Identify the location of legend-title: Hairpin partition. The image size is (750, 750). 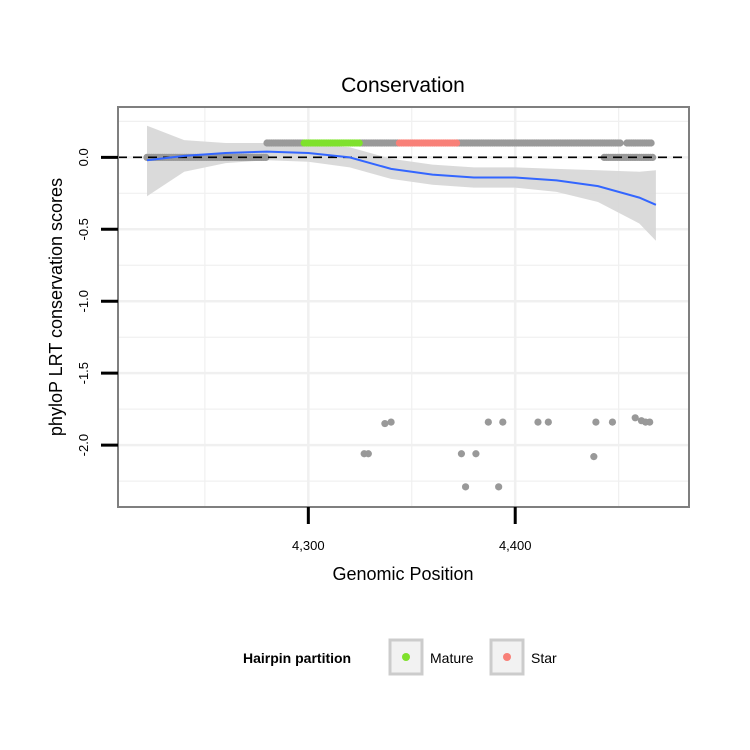
(297, 658).